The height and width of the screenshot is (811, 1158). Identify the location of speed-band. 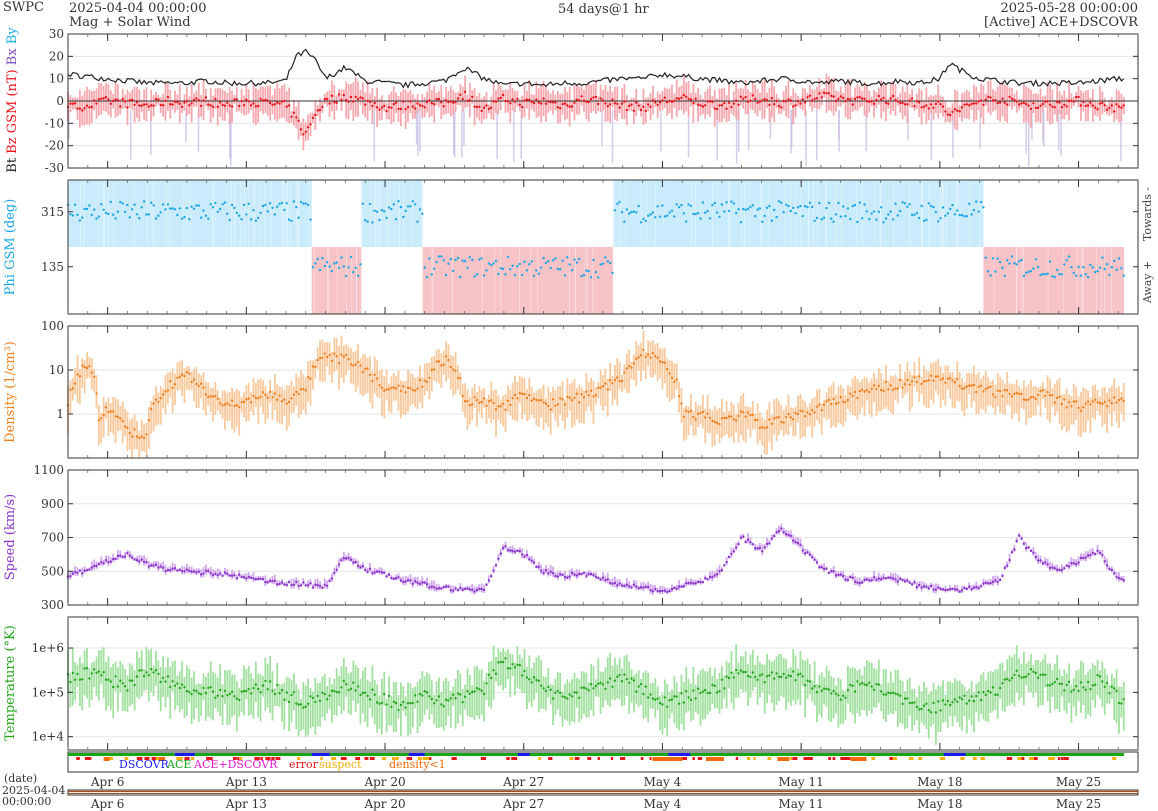
(607, 578).